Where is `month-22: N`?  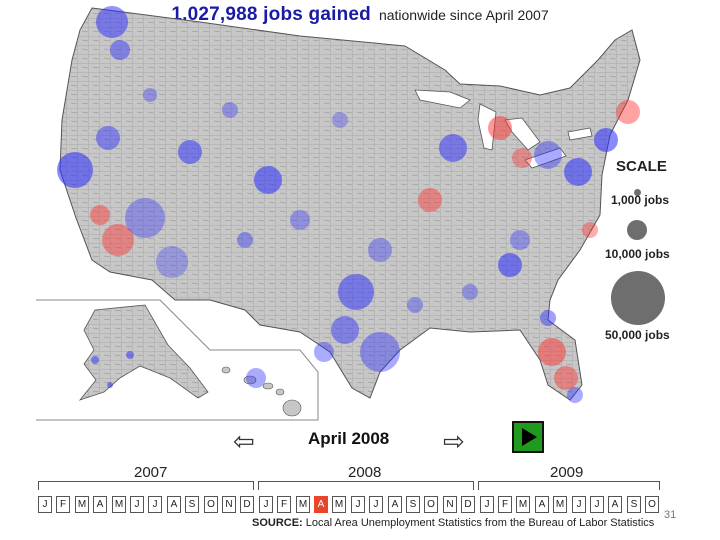 month-22: N is located at coordinates (450, 504).